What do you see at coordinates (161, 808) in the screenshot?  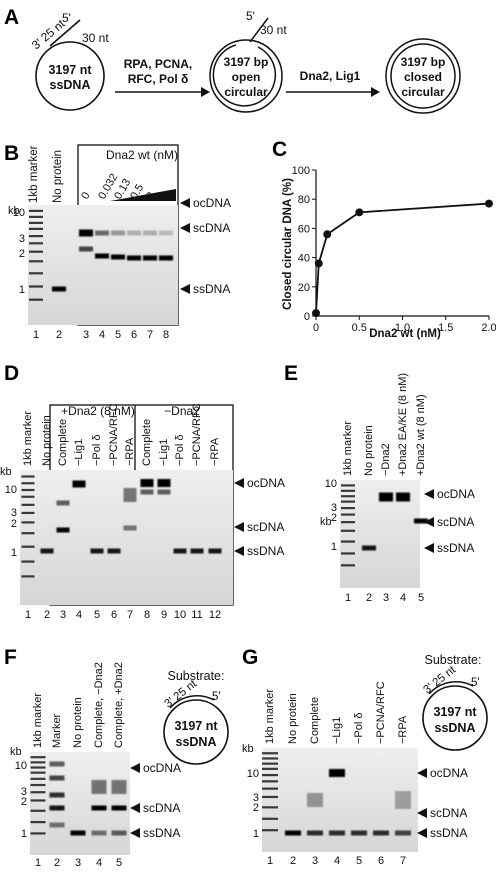 I see `band-label: scDNA` at bounding box center [161, 808].